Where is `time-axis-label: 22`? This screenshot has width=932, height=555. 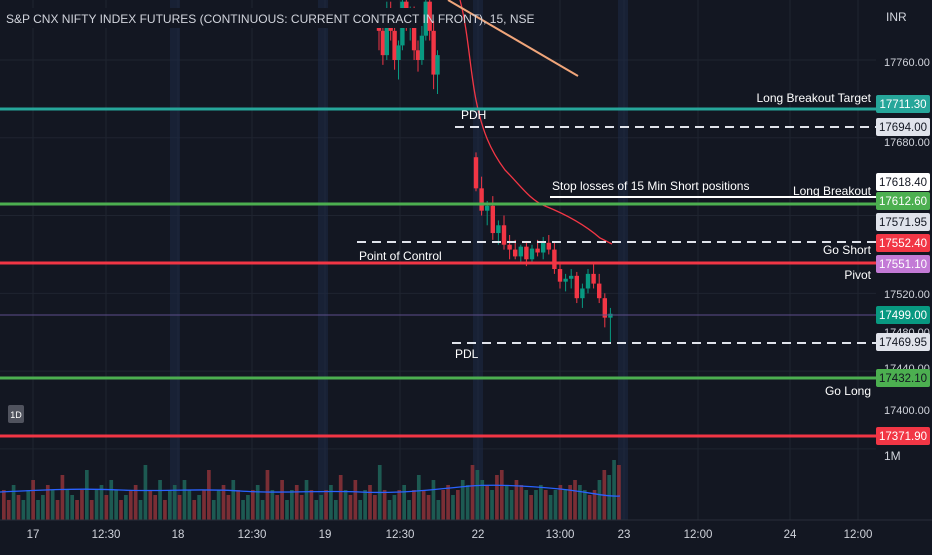
time-axis-label: 22 is located at coordinates (478, 535).